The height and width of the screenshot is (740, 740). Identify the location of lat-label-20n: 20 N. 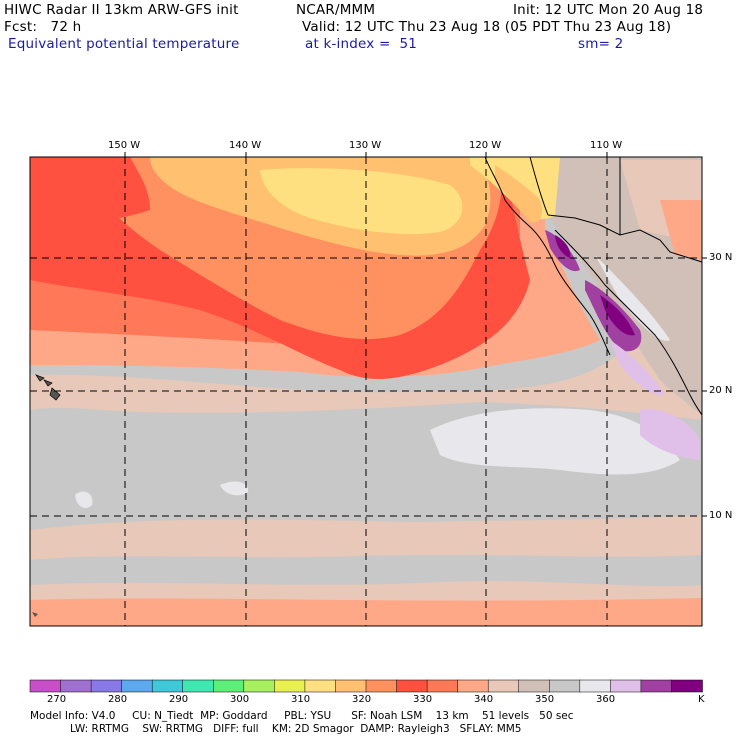
(721, 390).